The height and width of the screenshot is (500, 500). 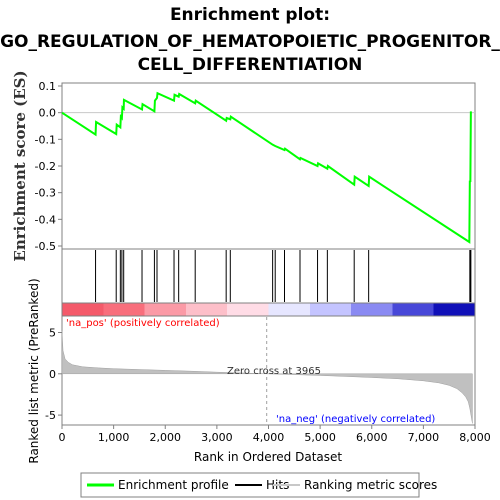 I want to click on title-line-1: Enrichment plot:, so click(x=250, y=15).